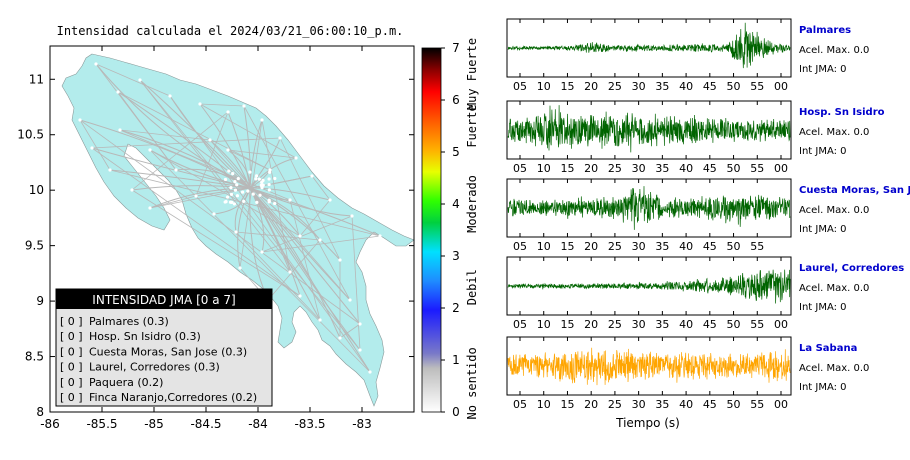  Describe the element at coordinates (456, 256) in the screenshot. I see `colorbar-tick-label: 3` at that location.